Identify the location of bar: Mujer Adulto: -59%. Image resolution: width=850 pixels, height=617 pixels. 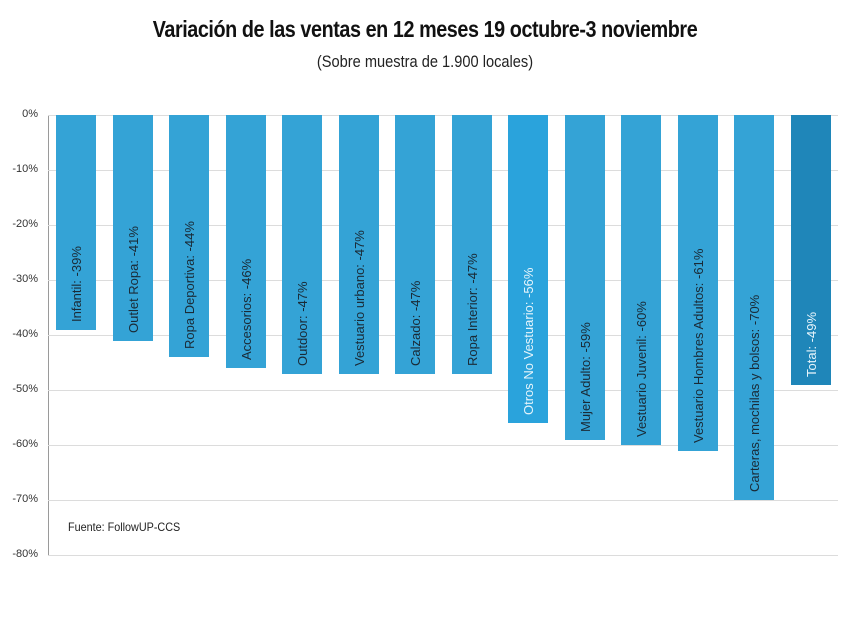
(584, 277).